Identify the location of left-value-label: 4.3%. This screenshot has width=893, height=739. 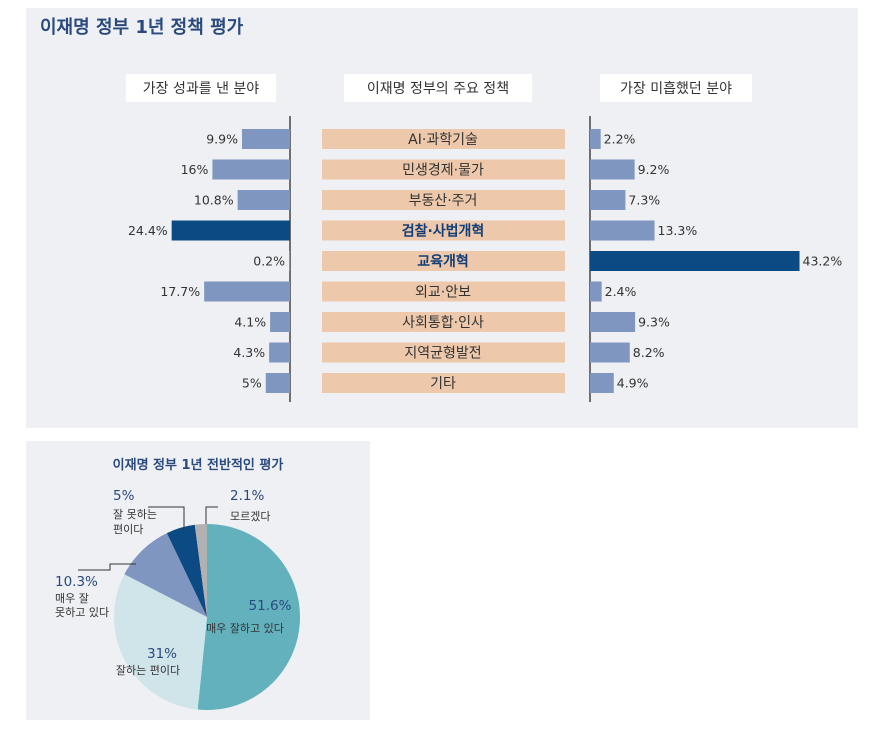
(249, 352).